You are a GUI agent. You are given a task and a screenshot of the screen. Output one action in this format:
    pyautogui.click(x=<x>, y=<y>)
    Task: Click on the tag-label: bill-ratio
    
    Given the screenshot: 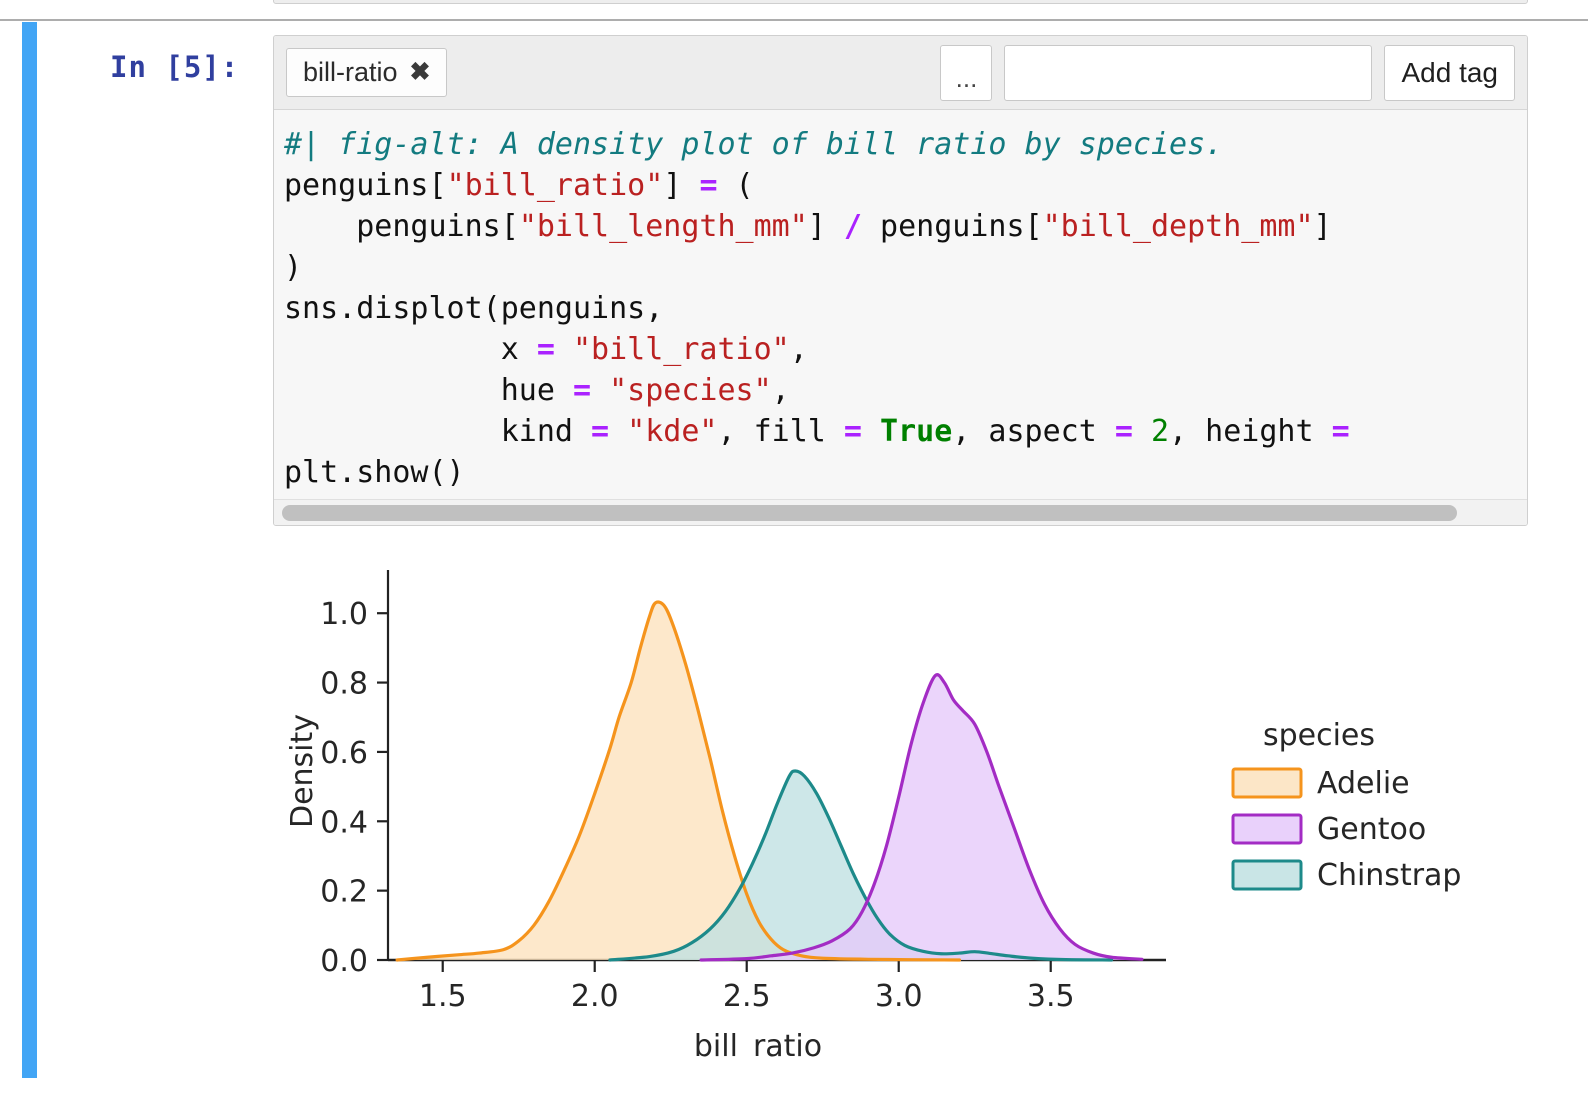 What is the action you would take?
    pyautogui.click(x=350, y=71)
    